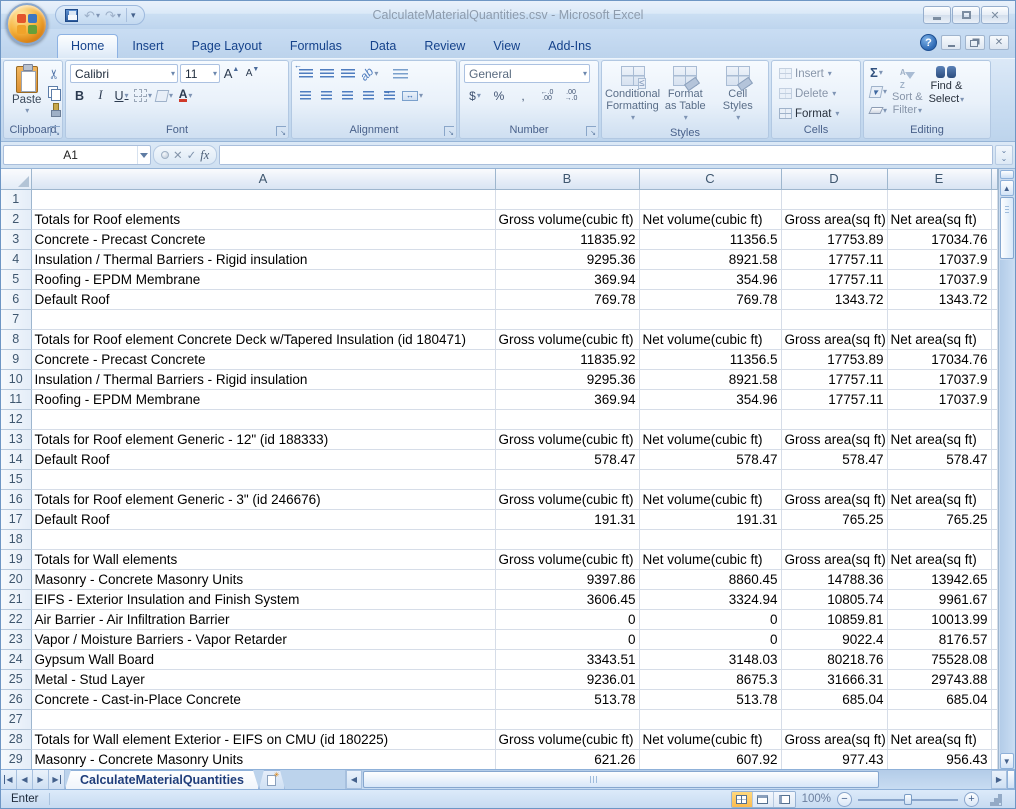 The width and height of the screenshot is (1016, 809). Describe the element at coordinates (263, 699) in the screenshot. I see `cell-A26: Concrete - Cast-in-Place Concrete` at that location.